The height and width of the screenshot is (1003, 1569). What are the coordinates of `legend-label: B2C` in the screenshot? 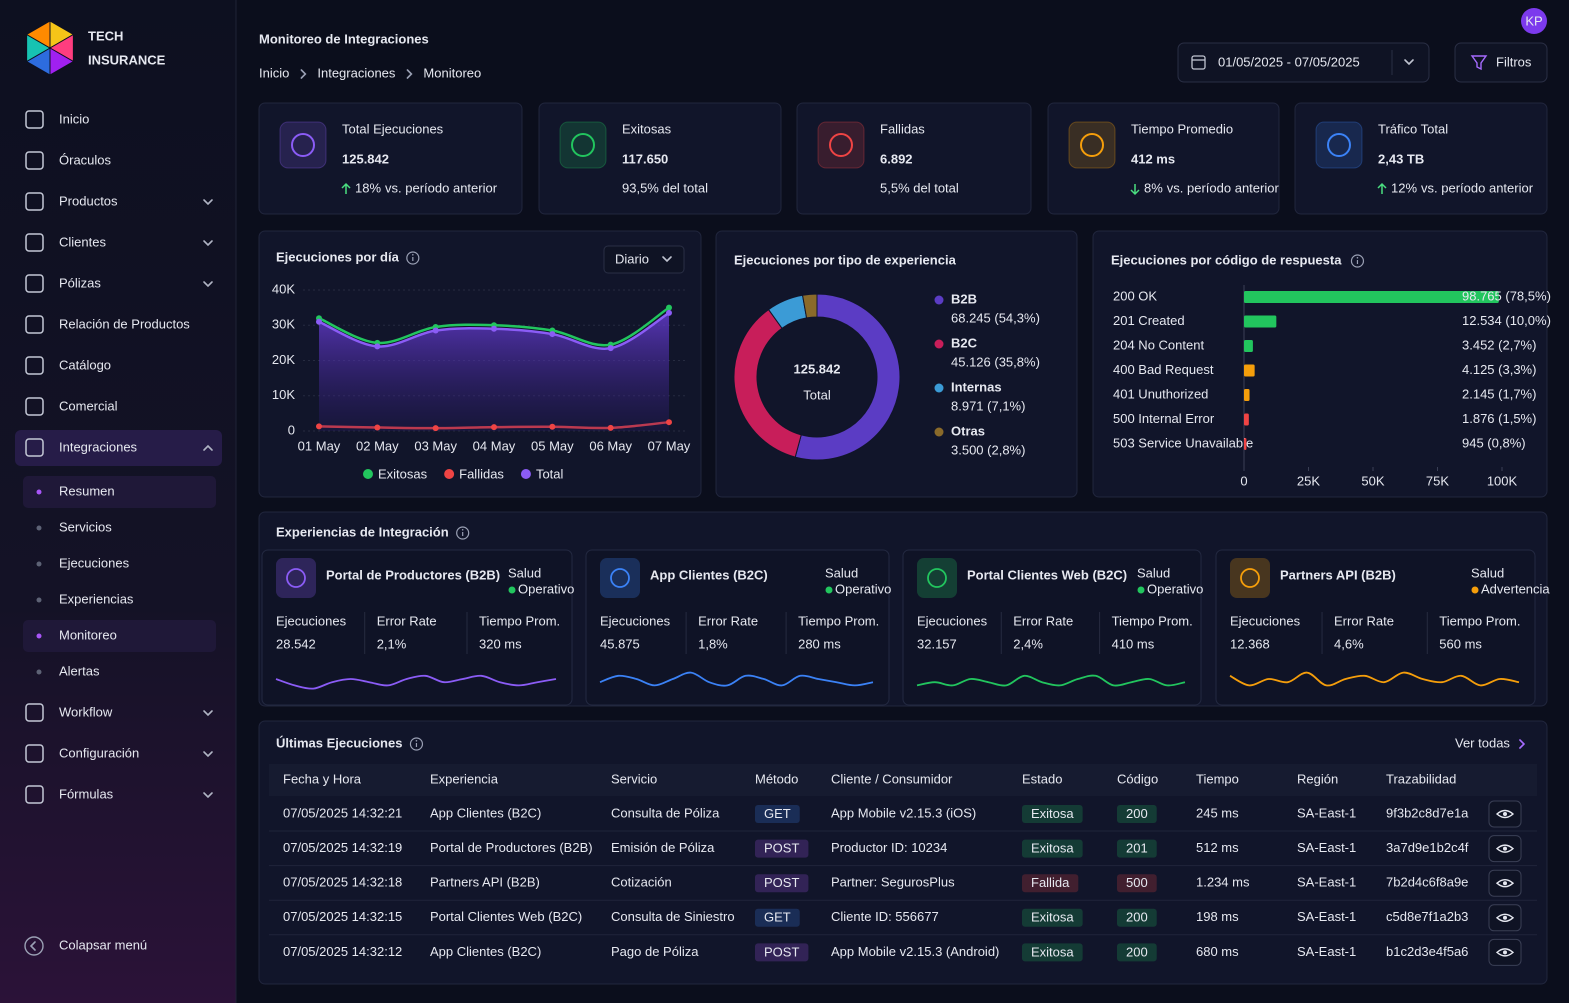 It's located at (964, 342).